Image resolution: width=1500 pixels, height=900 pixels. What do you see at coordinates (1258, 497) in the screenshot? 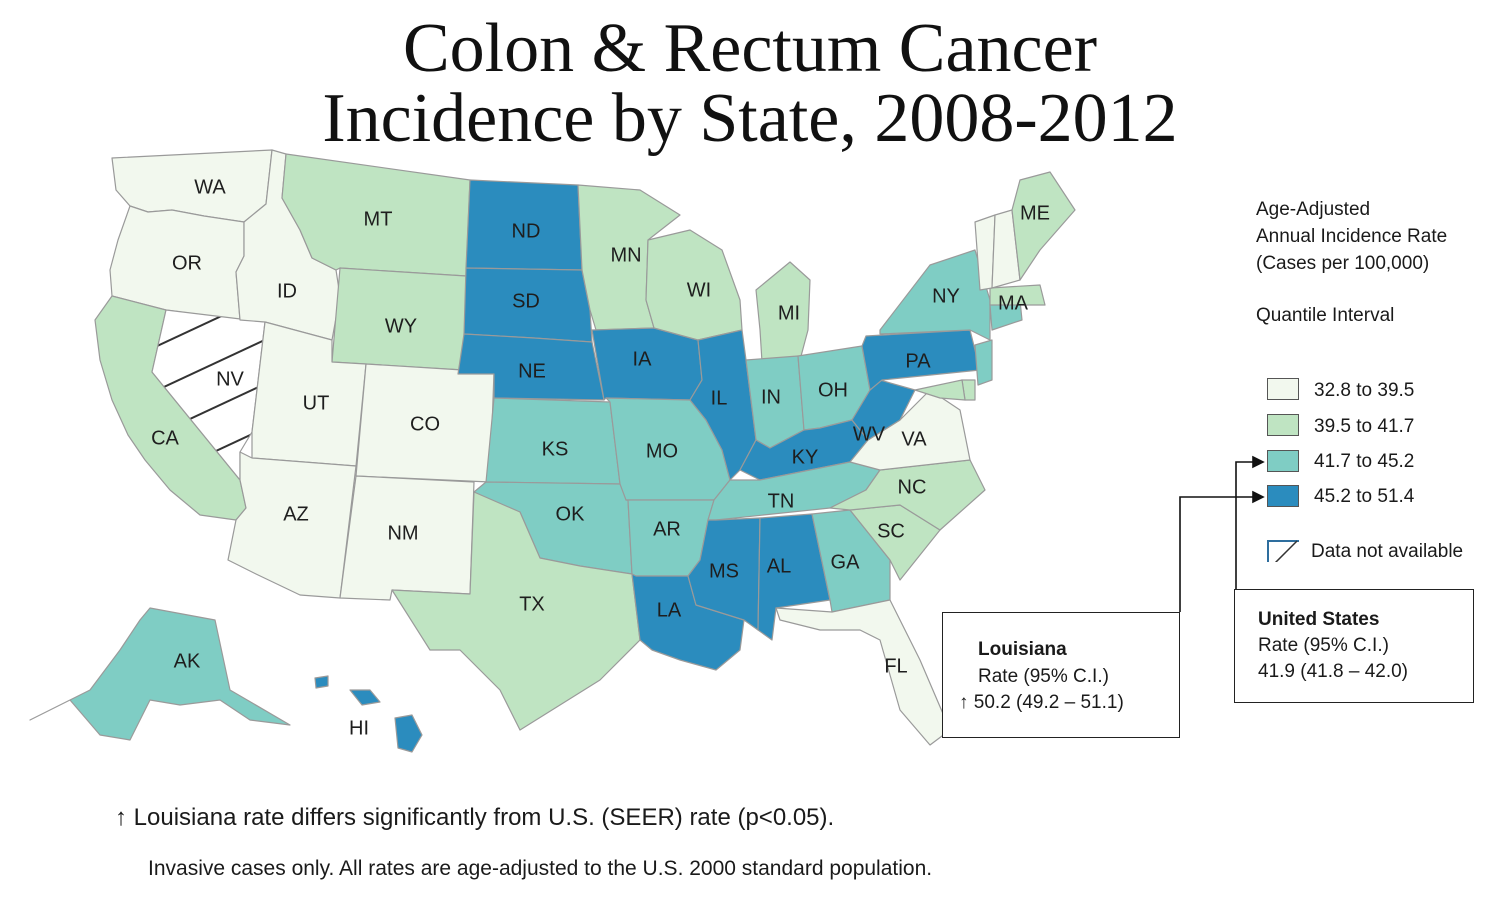
I see `louisiana-arrowhead` at bounding box center [1258, 497].